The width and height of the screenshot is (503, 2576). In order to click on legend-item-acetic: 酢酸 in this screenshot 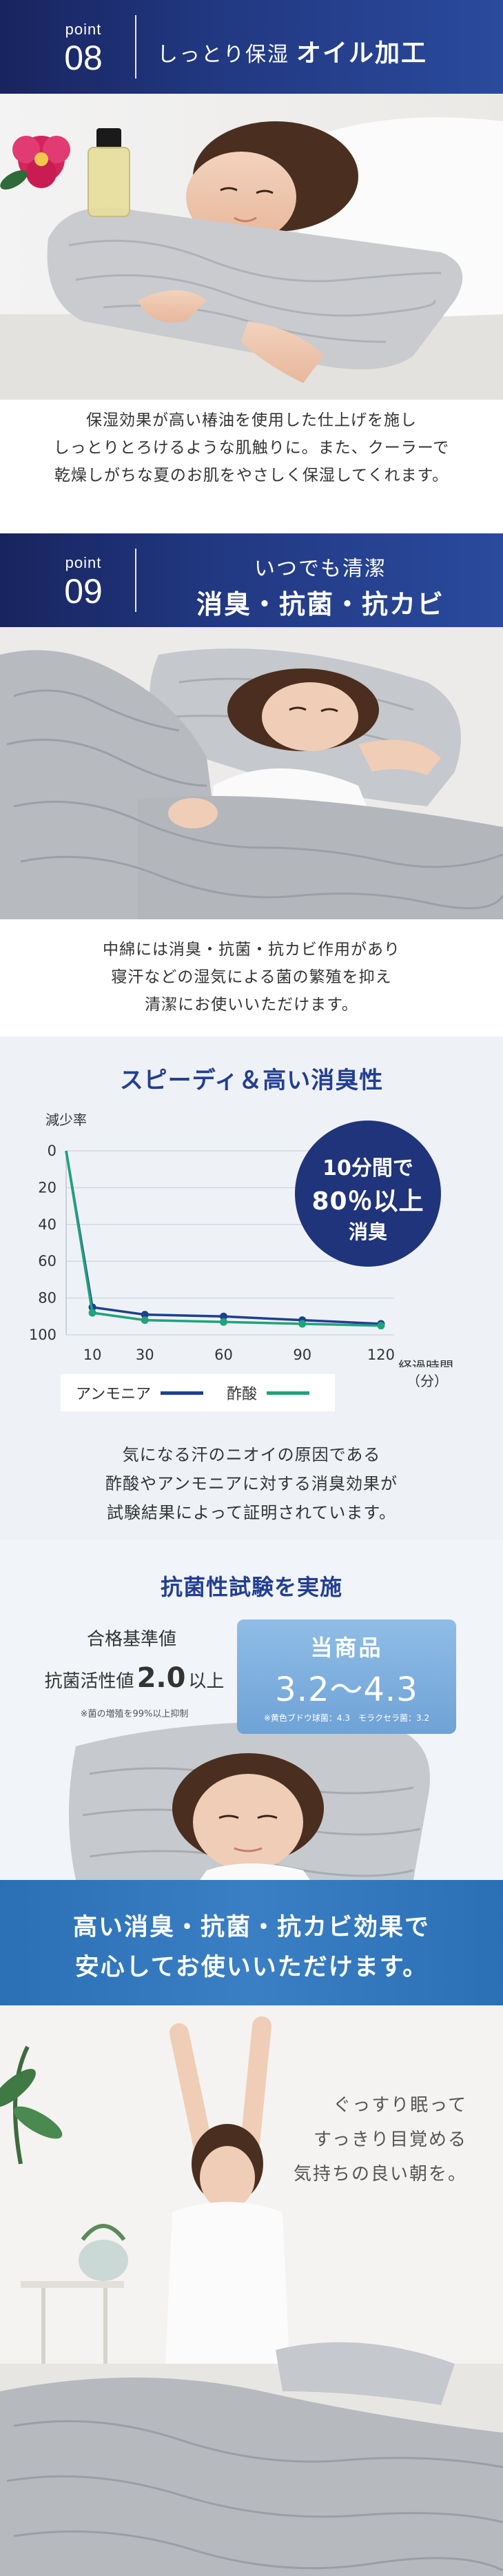, I will do `click(268, 1393)`.